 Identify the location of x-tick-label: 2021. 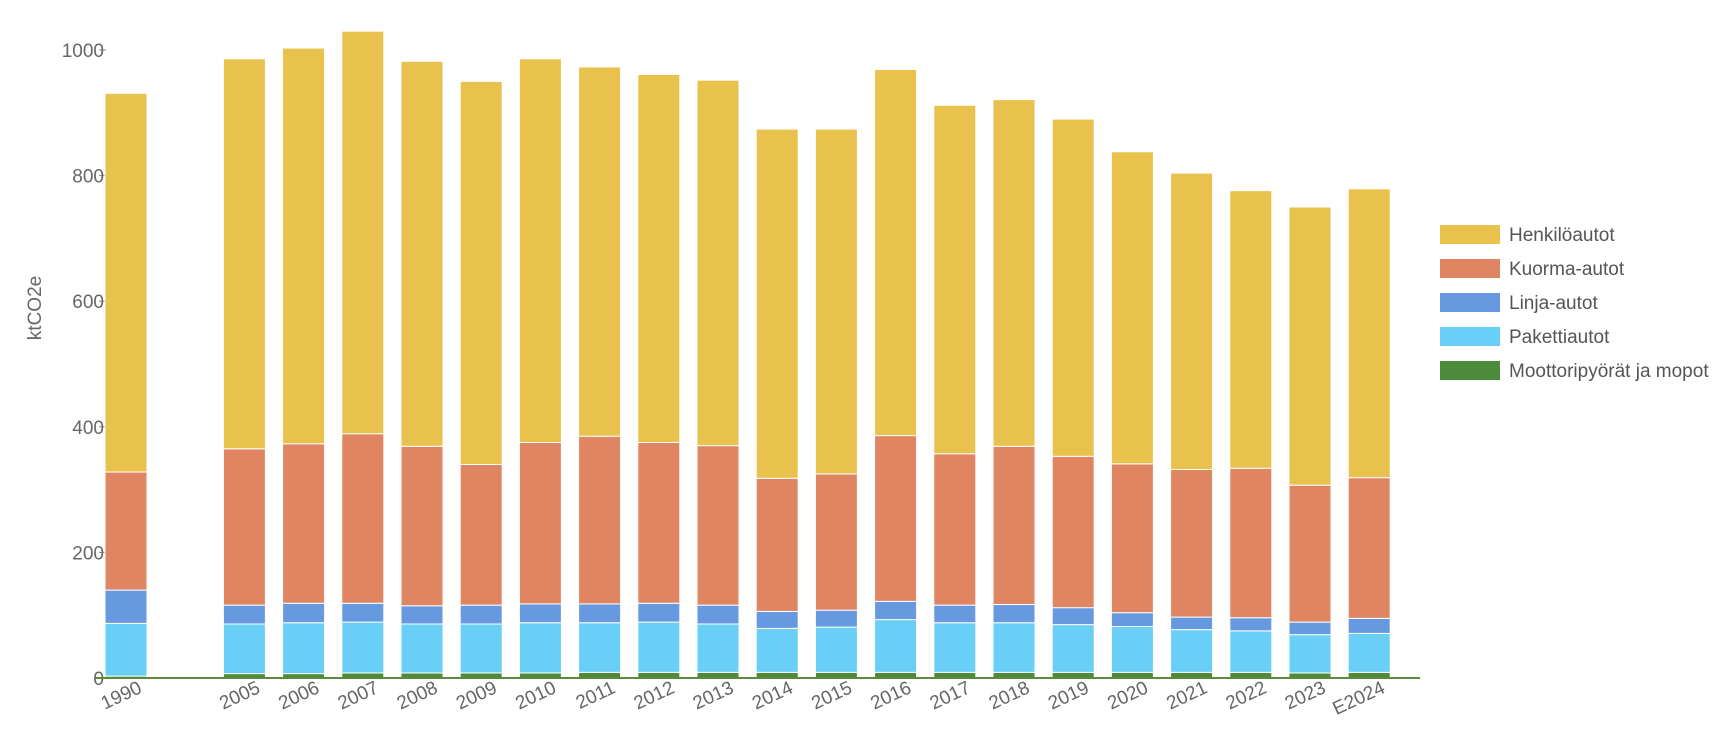
(1187, 695).